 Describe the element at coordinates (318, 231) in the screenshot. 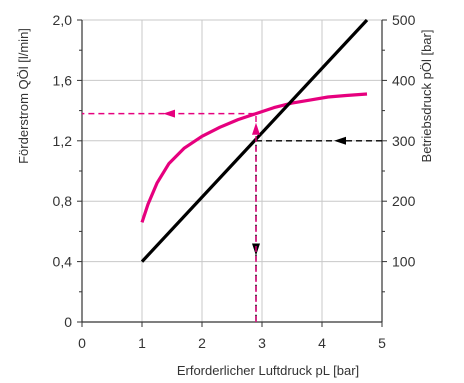

I see `annotation-guide-line` at that location.